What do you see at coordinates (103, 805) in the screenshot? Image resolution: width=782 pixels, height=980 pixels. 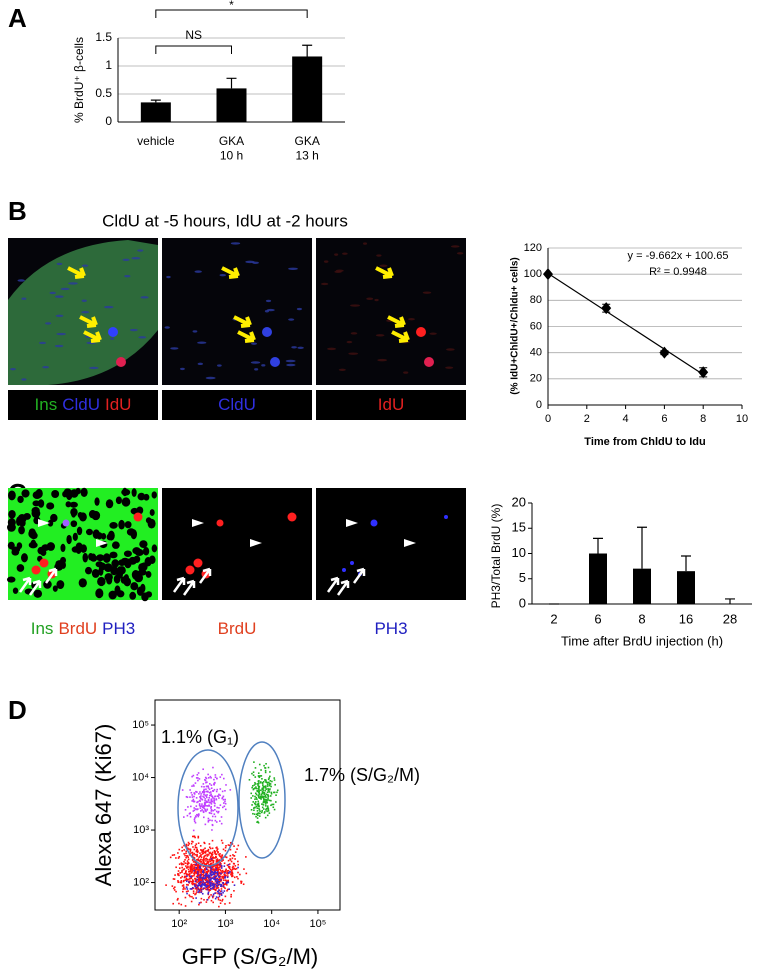 I see `y-axis-title: Alexa 647 (Ki67)` at bounding box center [103, 805].